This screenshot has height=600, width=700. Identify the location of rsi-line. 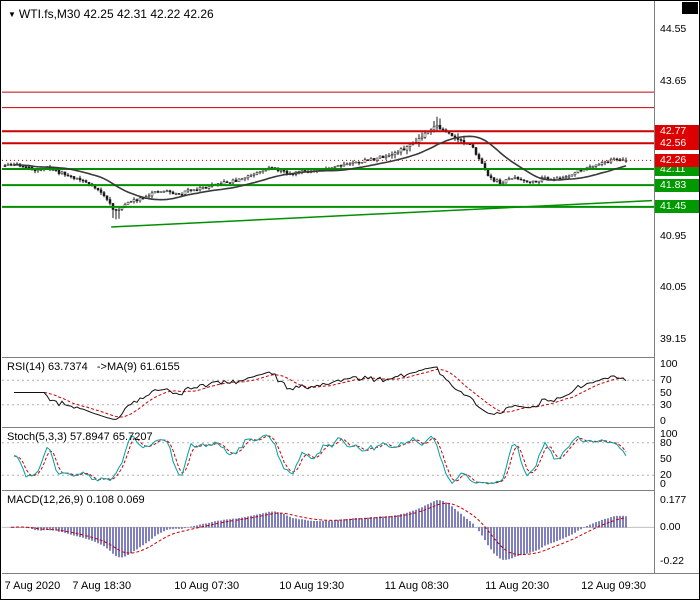
(320, 393).